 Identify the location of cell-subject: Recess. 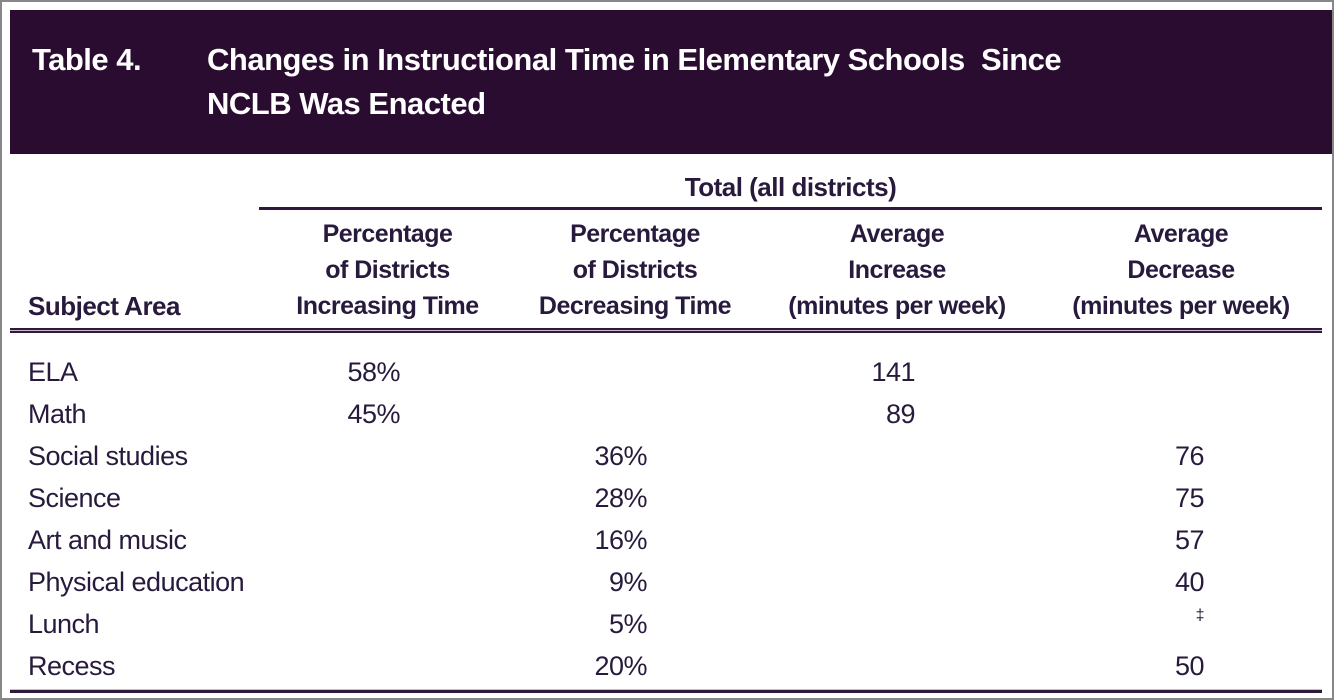
(72, 666).